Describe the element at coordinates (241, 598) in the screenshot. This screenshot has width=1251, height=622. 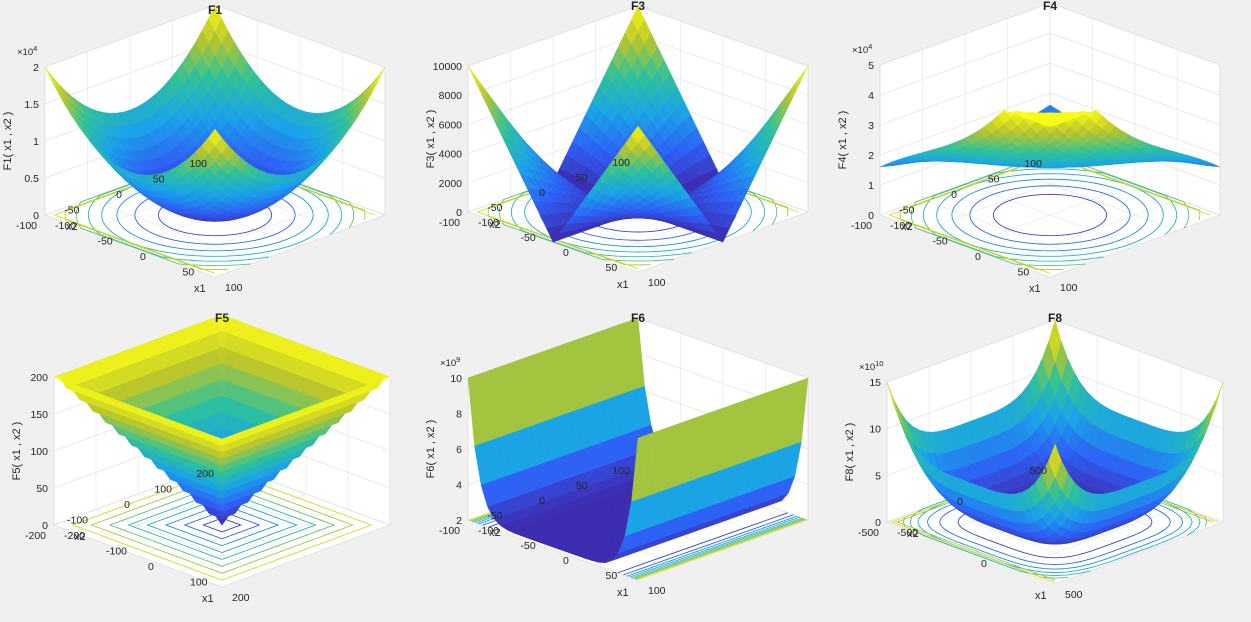
I see `x1-tick-label: 200` at that location.